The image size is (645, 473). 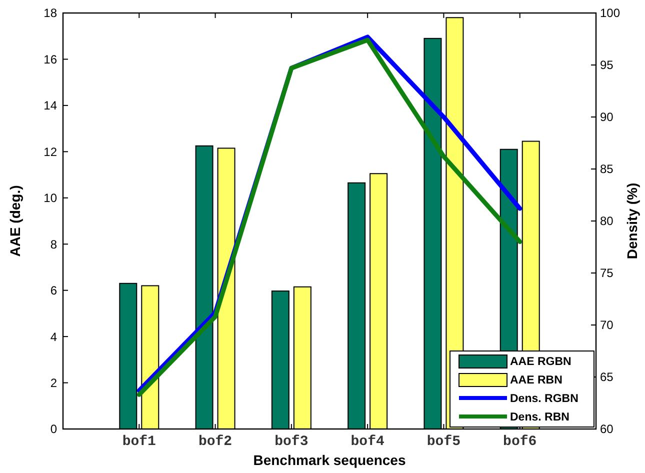 What do you see at coordinates (51, 59) in the screenshot?
I see `y-tick-label: 16` at bounding box center [51, 59].